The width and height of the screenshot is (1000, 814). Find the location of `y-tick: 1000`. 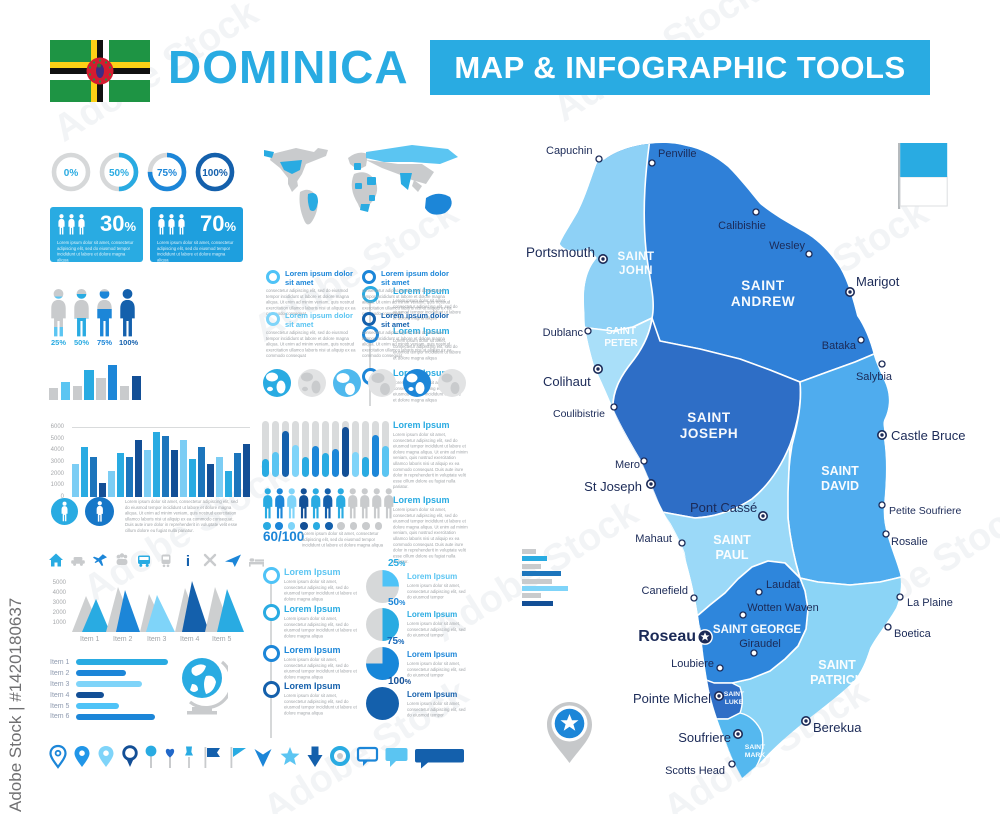

y-tick: 1000 is located at coordinates (59, 623).